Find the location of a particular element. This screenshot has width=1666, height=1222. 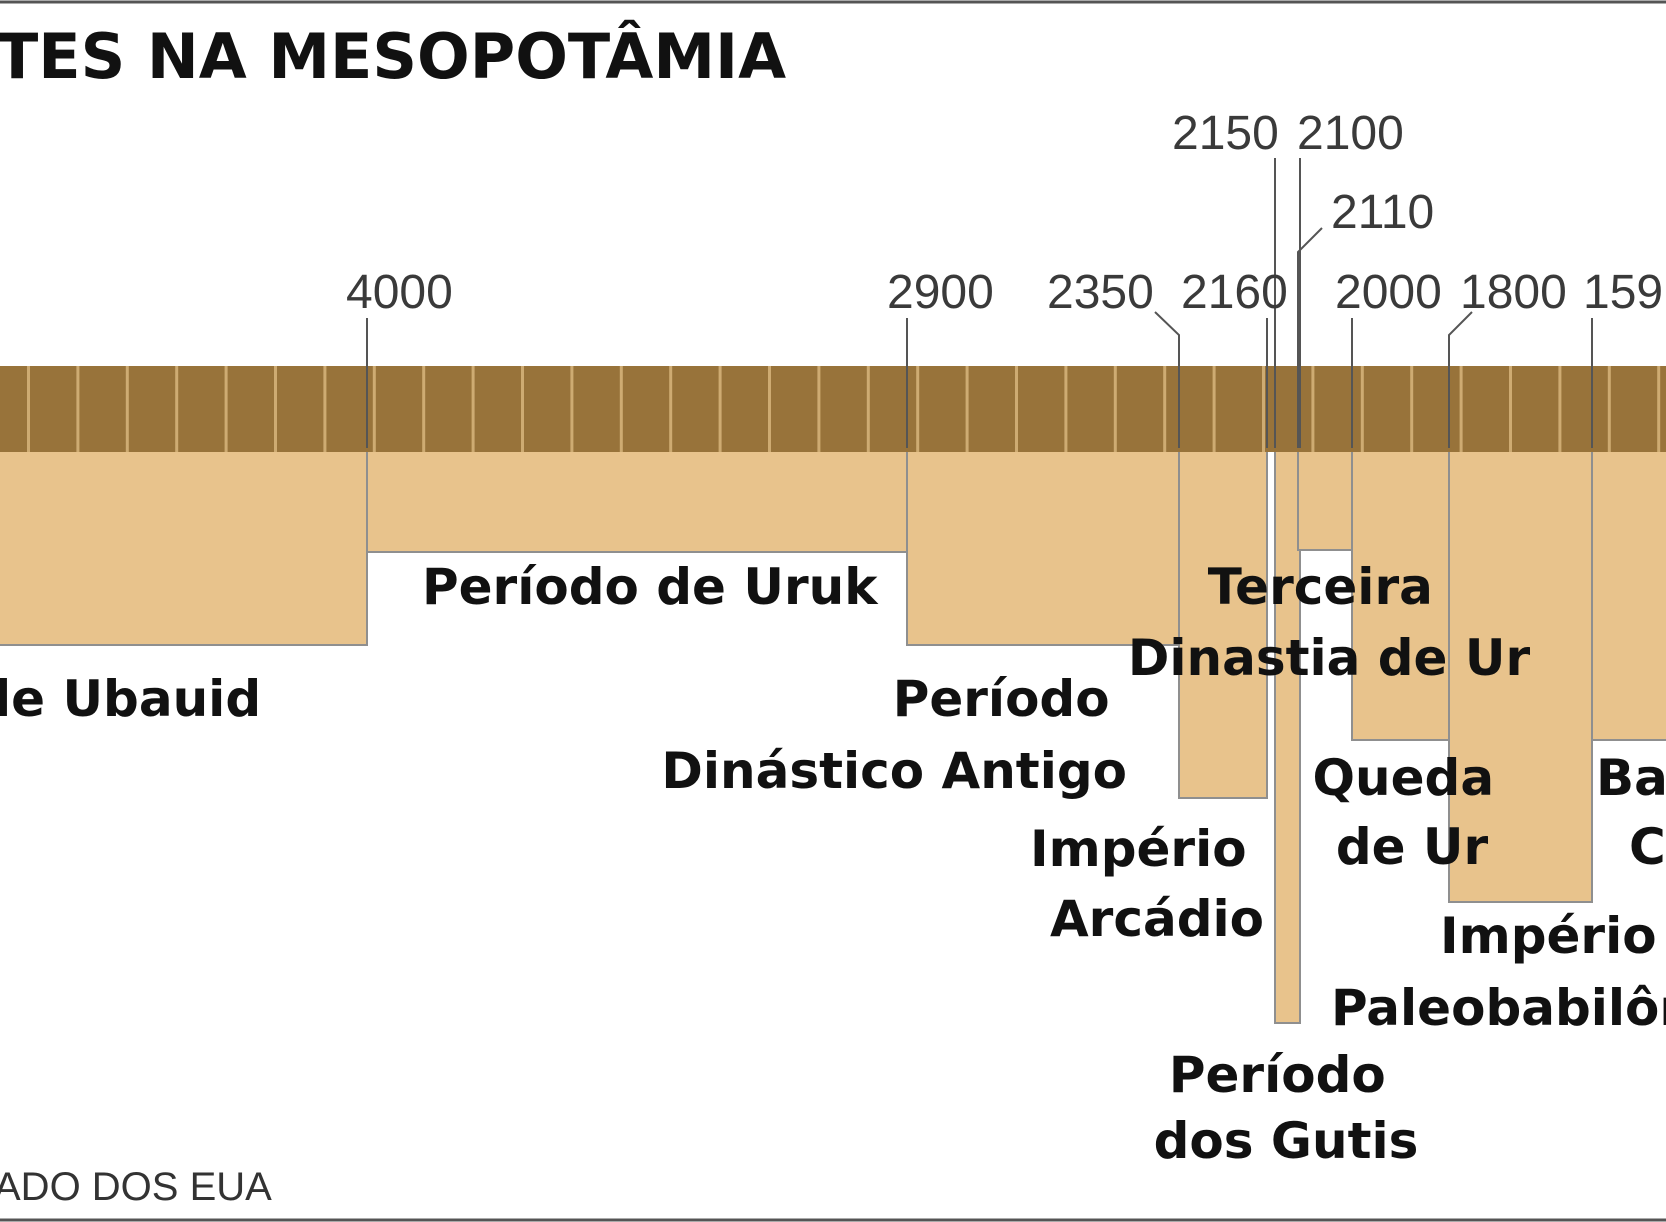

band-ticks is located at coordinates (844, 409).